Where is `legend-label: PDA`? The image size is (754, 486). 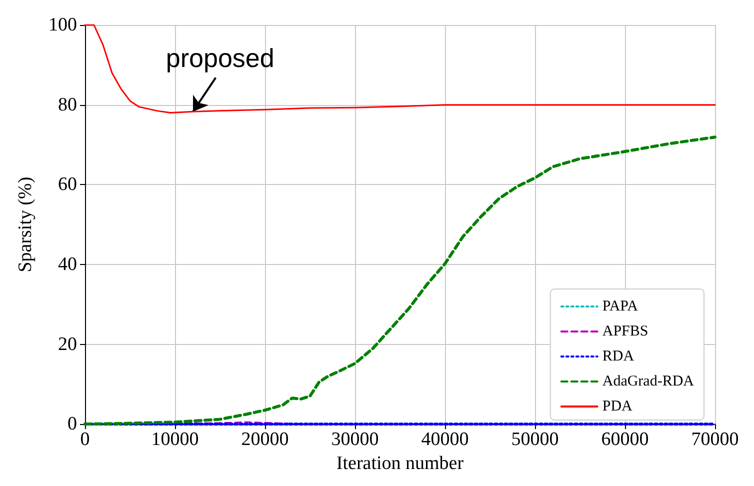
legend-label: PDA is located at coordinates (617, 406).